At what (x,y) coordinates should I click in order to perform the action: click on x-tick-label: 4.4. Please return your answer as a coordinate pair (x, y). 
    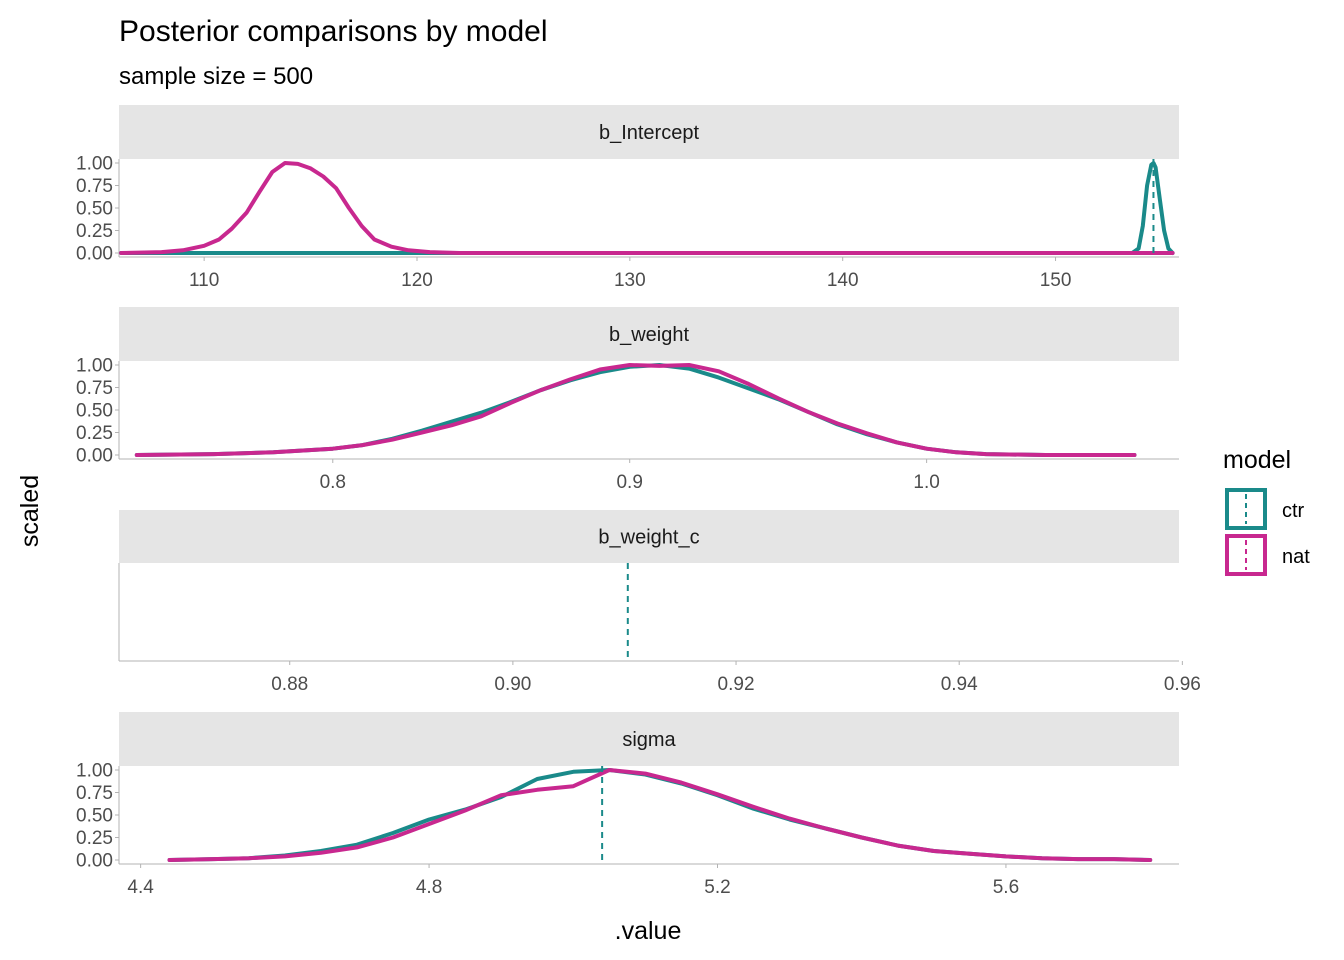
    Looking at the image, I should click on (140, 887).